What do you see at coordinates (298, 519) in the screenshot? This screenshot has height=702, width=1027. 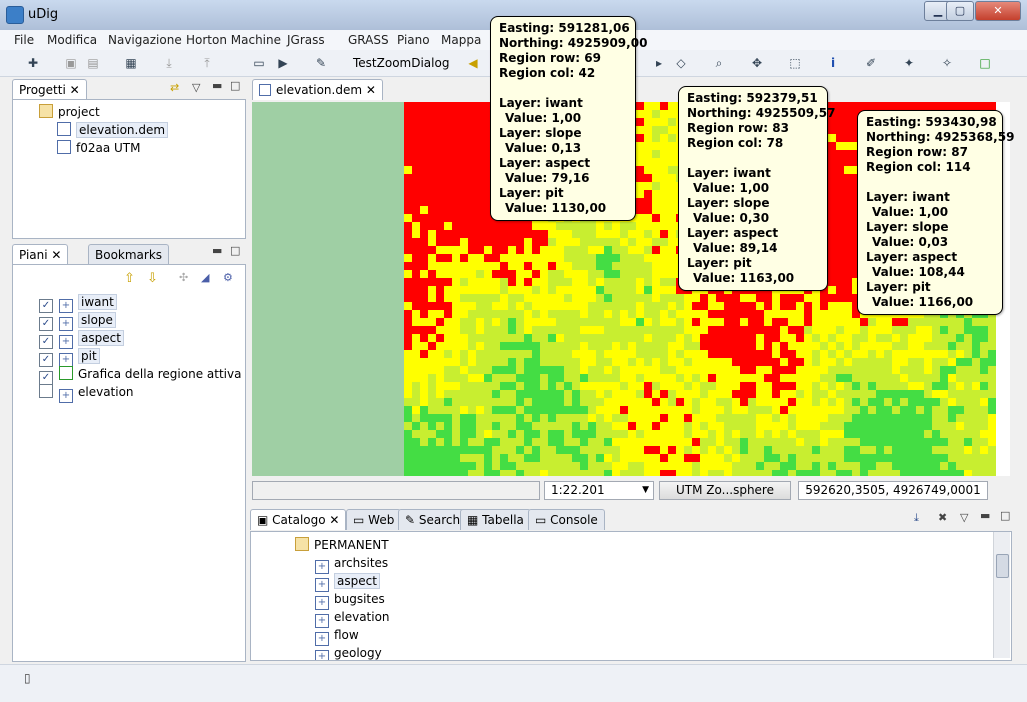 I see `tab-catalogo: ▣ Catalogo ✕` at bounding box center [298, 519].